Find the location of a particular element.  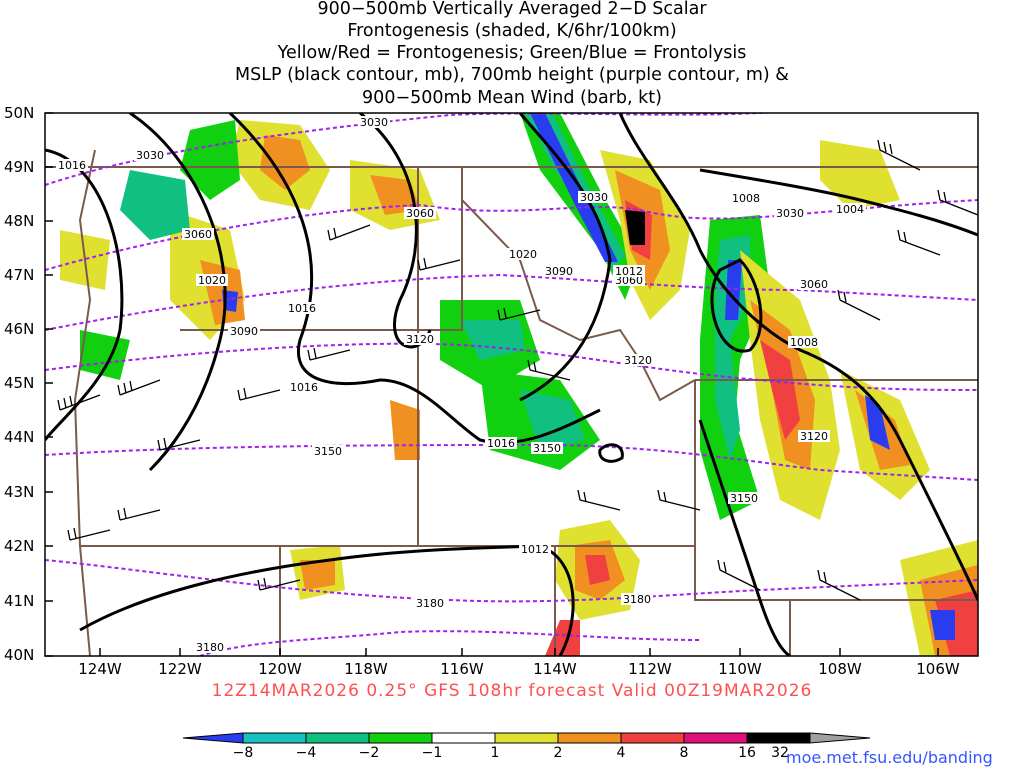

colorbar-label: 8 is located at coordinates (684, 753).